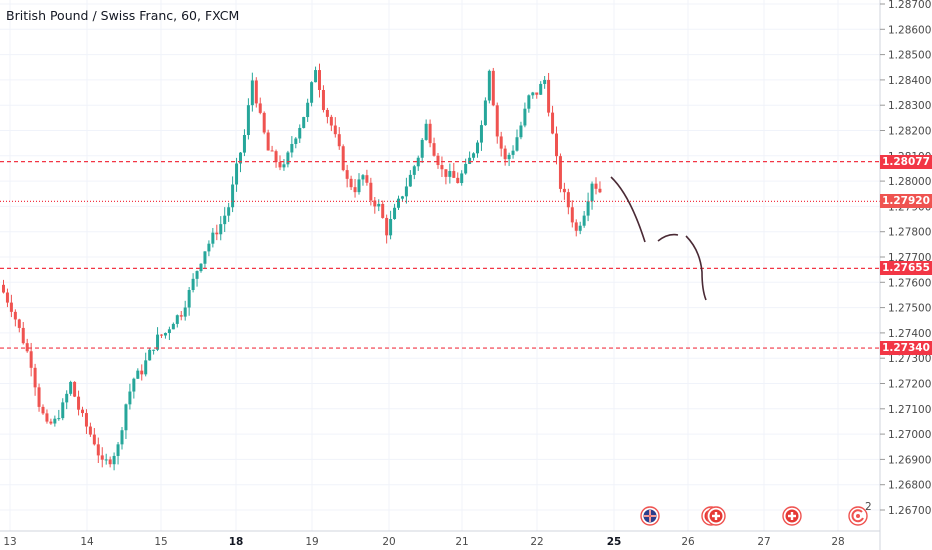 The image size is (932, 550). Describe the element at coordinates (123, 15) in the screenshot. I see `chart-title: British Pound / Swiss Franc, 60, FXCM` at that location.